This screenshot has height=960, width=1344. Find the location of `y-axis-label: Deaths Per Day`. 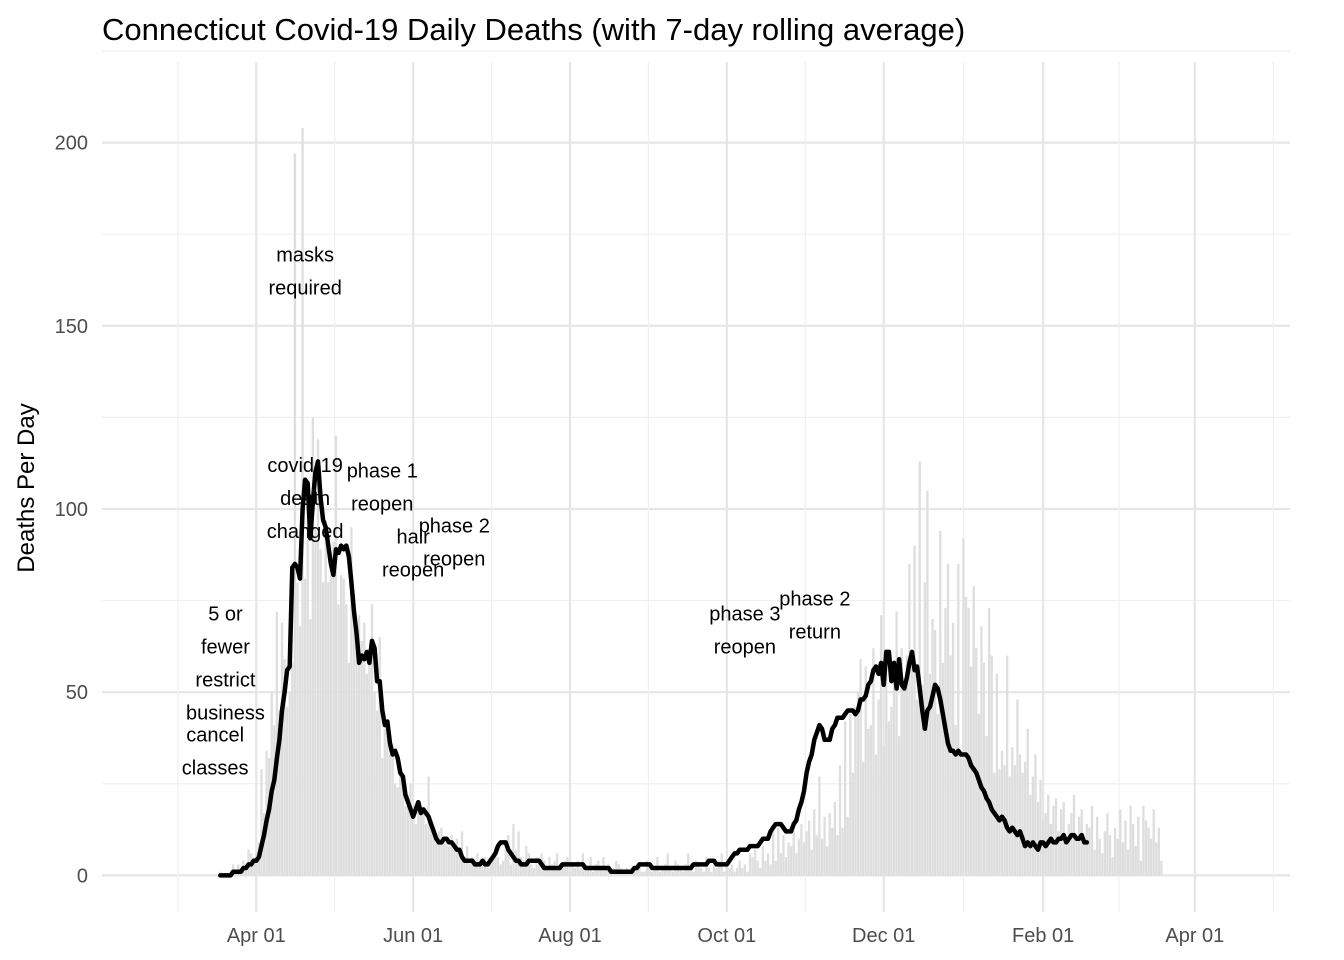

y-axis-label: Deaths Per Day is located at coordinates (26, 487).